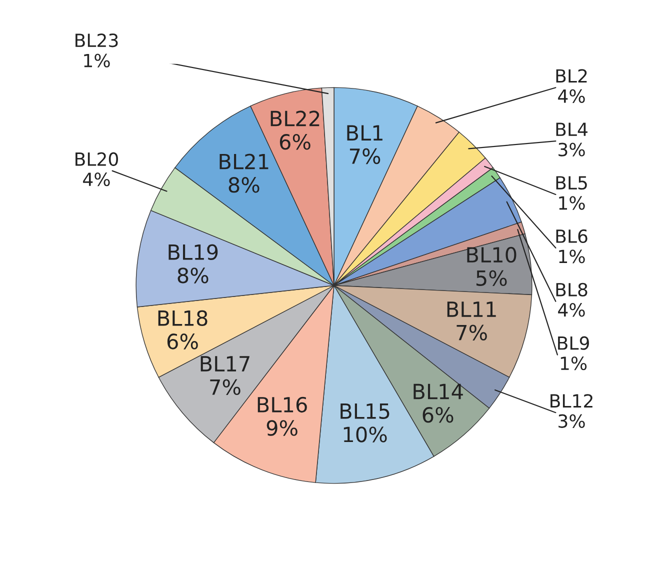 The height and width of the screenshot is (571, 668). I want to click on data-label: 5%, so click(491, 278).